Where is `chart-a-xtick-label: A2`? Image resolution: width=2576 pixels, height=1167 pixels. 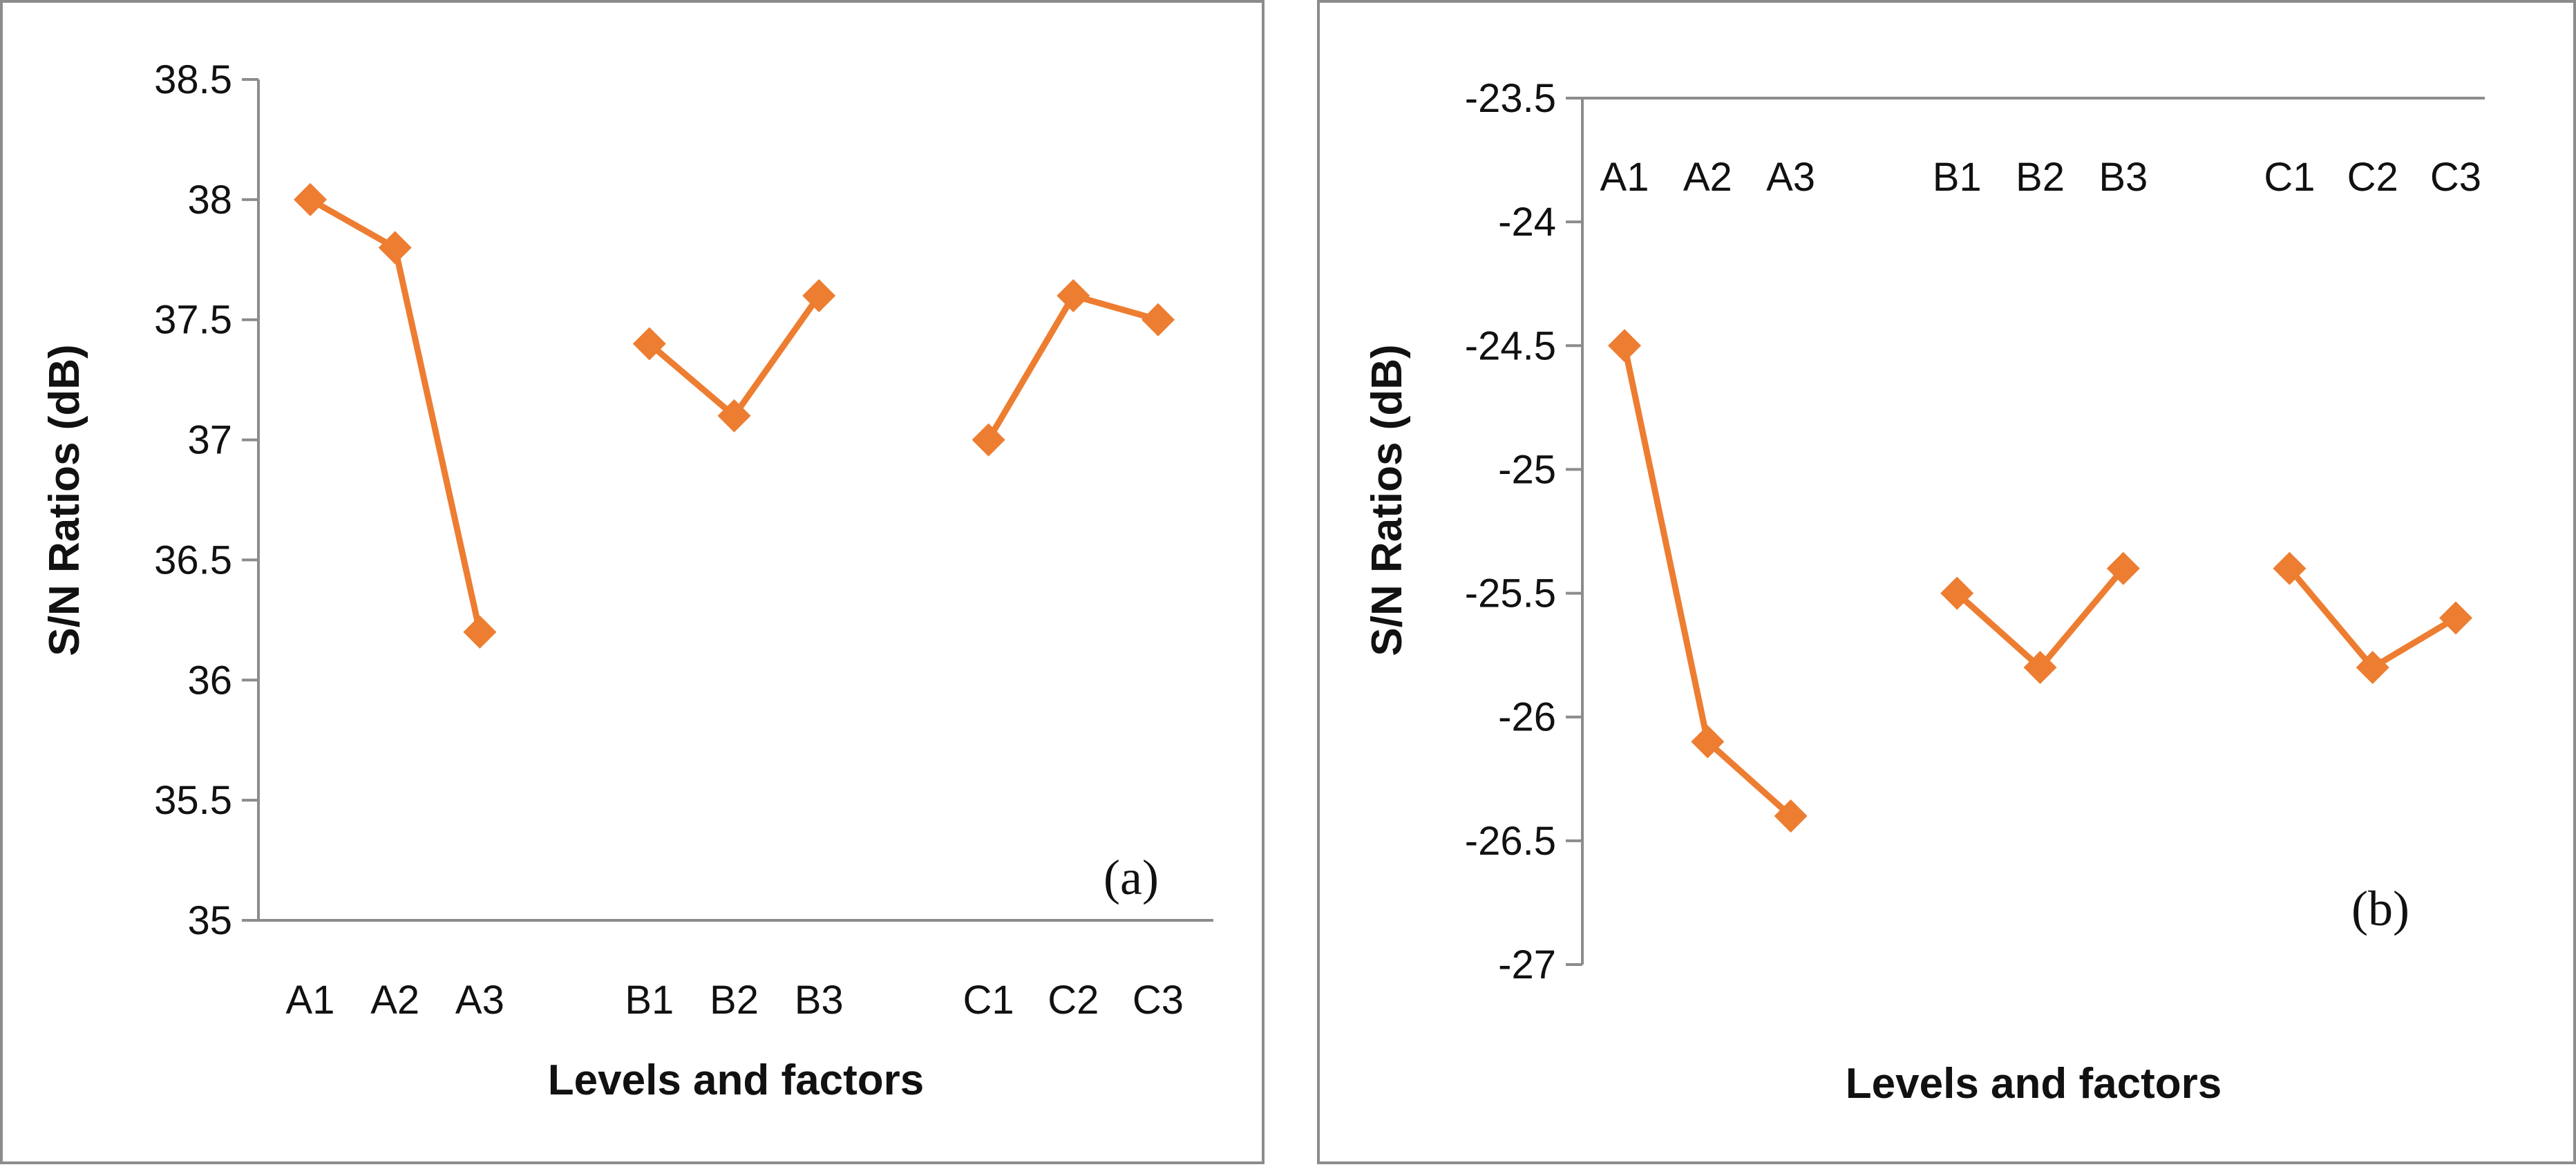 chart-a-xtick-label: A2 is located at coordinates (394, 1000).